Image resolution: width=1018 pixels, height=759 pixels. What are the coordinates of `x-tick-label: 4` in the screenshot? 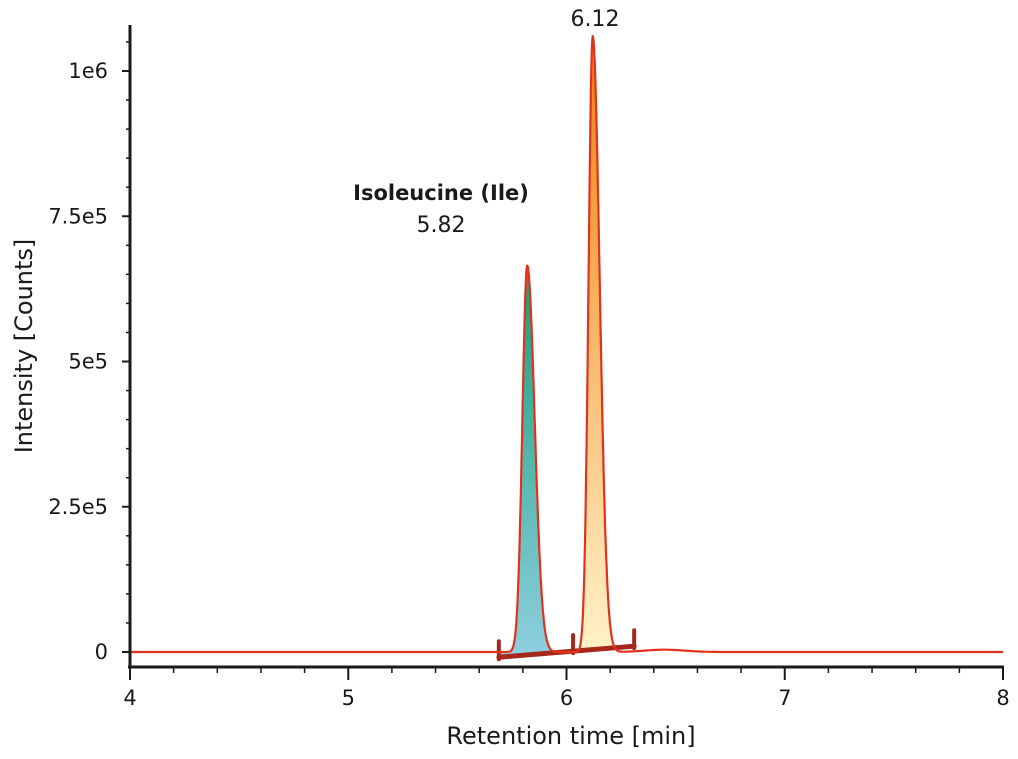 It's located at (129, 698).